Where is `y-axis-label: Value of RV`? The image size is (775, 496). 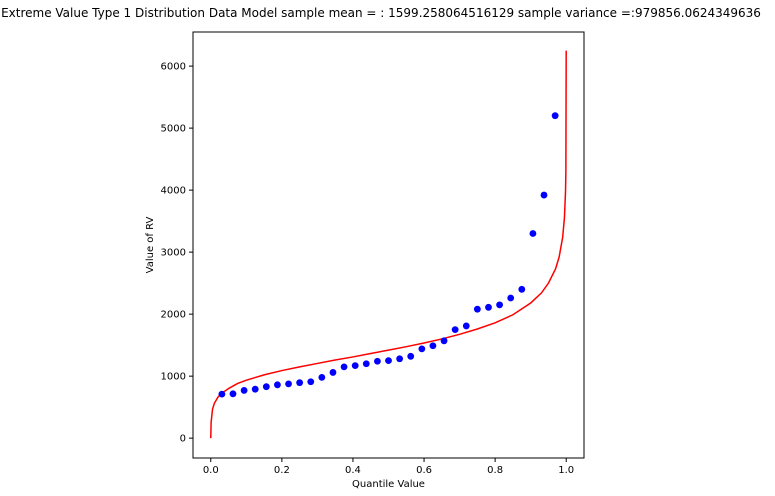
y-axis-label: Value of RV is located at coordinates (150, 244).